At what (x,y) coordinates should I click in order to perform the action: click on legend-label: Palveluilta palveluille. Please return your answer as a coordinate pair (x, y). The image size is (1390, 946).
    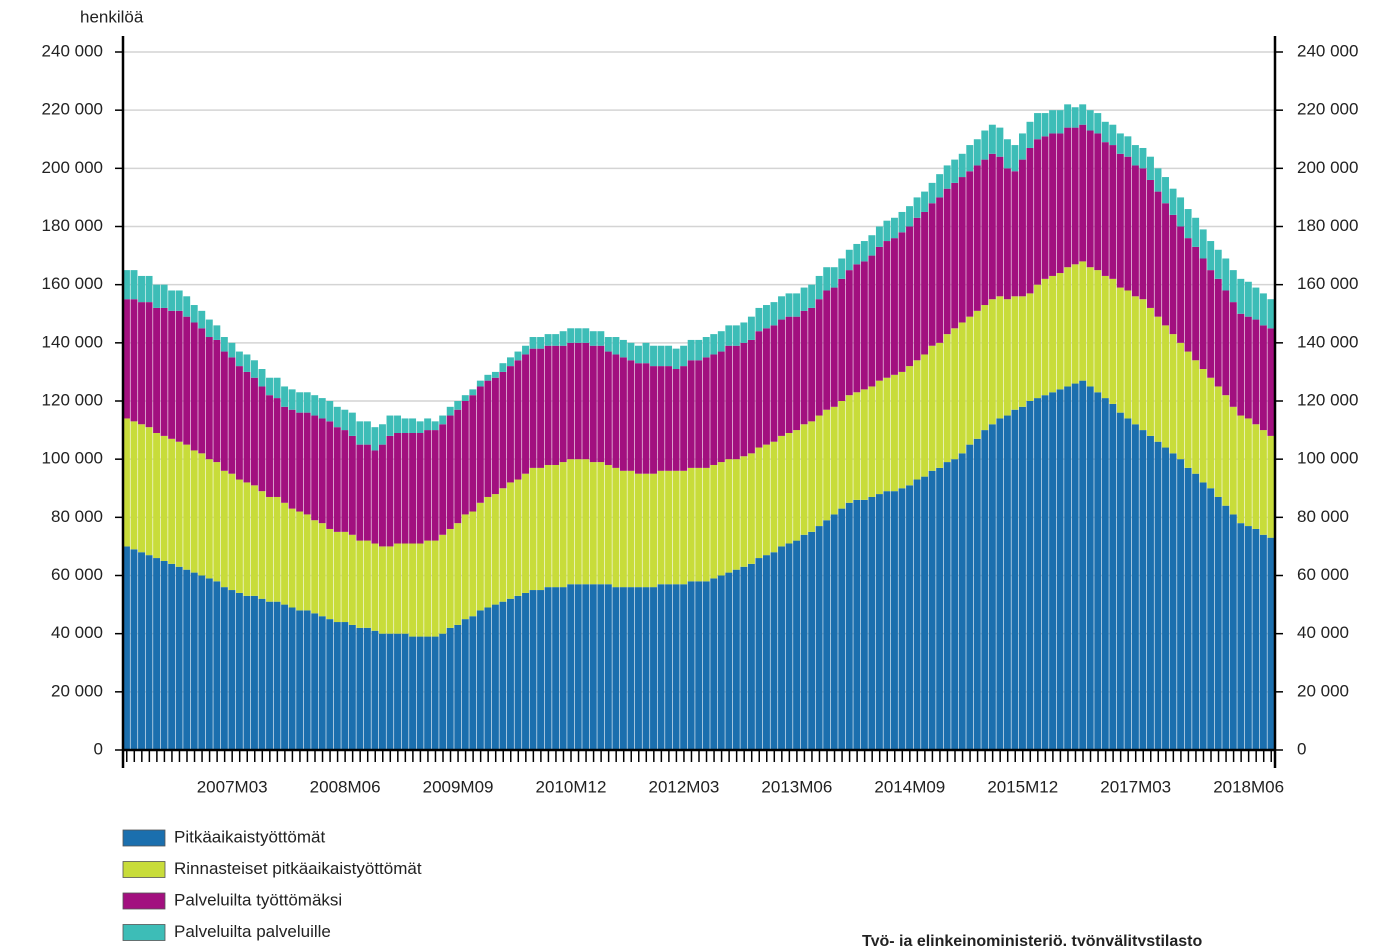
    Looking at the image, I should click on (252, 931).